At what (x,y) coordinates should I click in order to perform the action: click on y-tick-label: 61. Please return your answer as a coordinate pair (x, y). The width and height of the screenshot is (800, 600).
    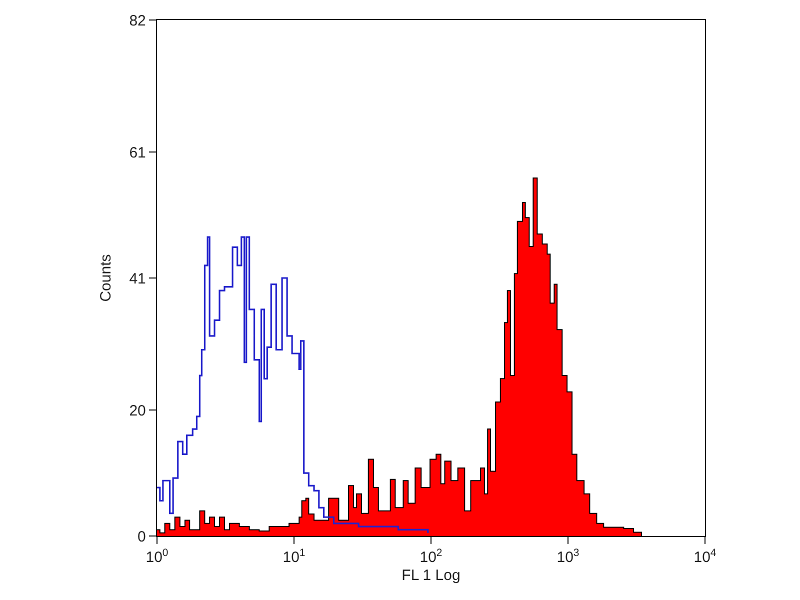
    Looking at the image, I should click on (137, 153).